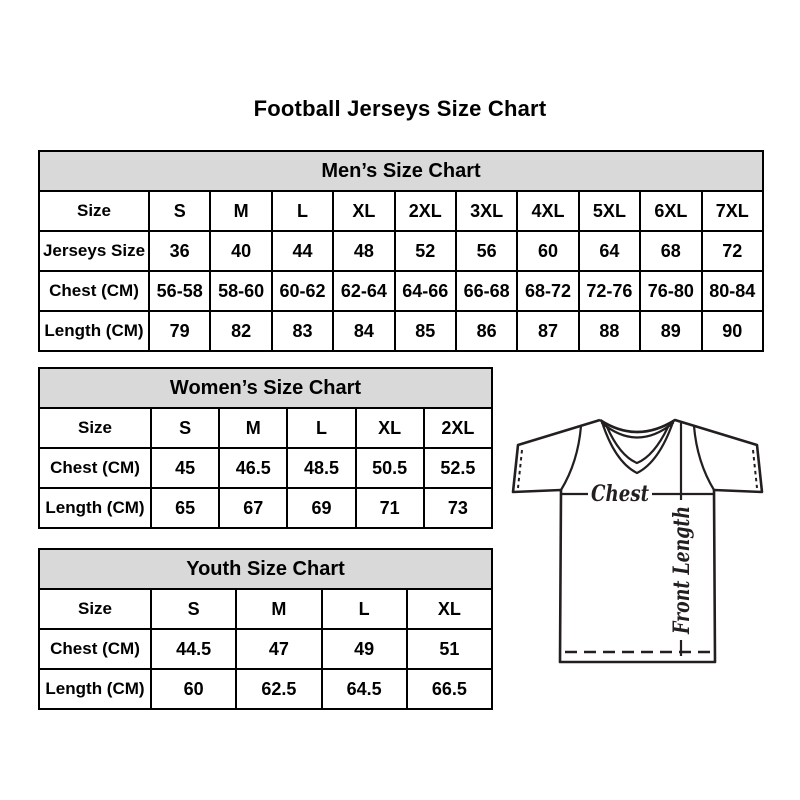  I want to click on armhole-seams-icon, so click(637, 458).